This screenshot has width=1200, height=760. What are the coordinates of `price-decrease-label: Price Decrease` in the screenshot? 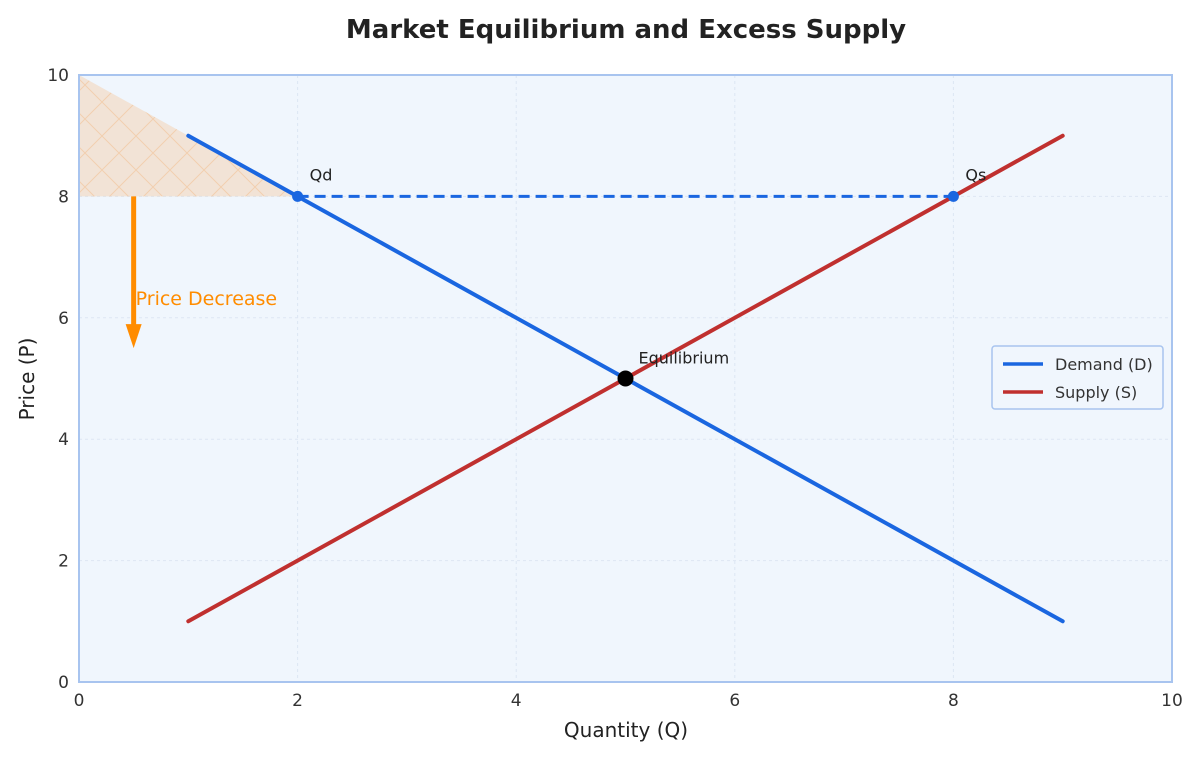 It's located at (206, 299).